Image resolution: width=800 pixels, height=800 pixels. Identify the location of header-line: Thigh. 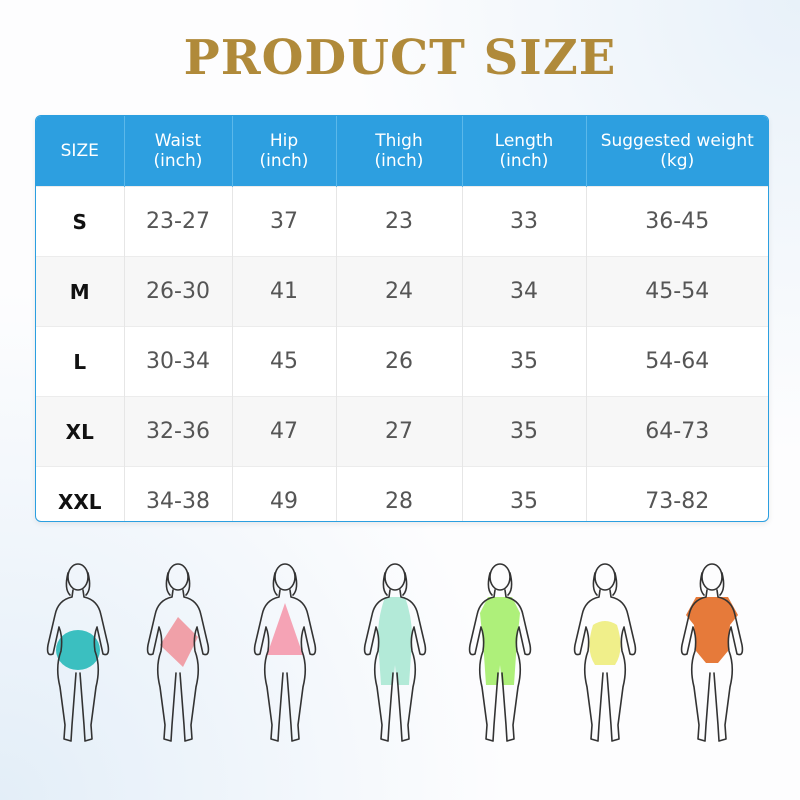
(399, 141).